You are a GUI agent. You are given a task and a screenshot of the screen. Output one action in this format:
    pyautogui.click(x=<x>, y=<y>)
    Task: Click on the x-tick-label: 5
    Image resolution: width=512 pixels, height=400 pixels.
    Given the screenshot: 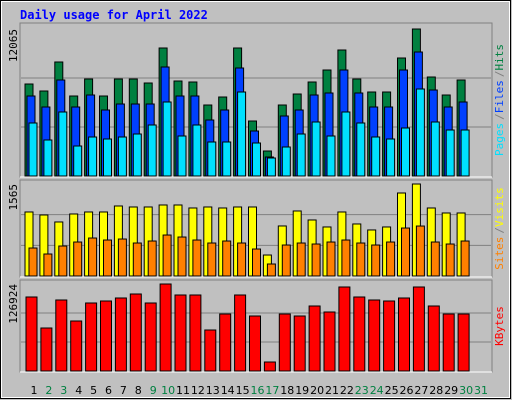 What is the action you would take?
    pyautogui.click(x=93, y=390)
    